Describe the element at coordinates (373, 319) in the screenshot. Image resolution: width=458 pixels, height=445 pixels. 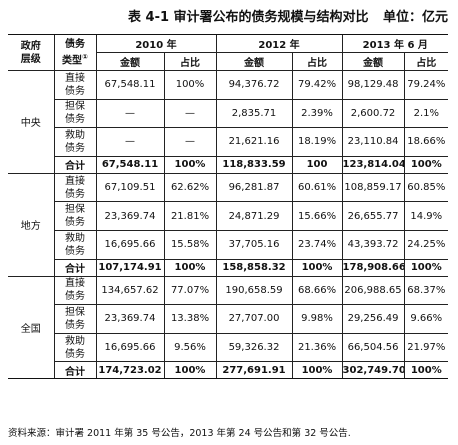
I see `amount-cell: 29,256.49` at that location.